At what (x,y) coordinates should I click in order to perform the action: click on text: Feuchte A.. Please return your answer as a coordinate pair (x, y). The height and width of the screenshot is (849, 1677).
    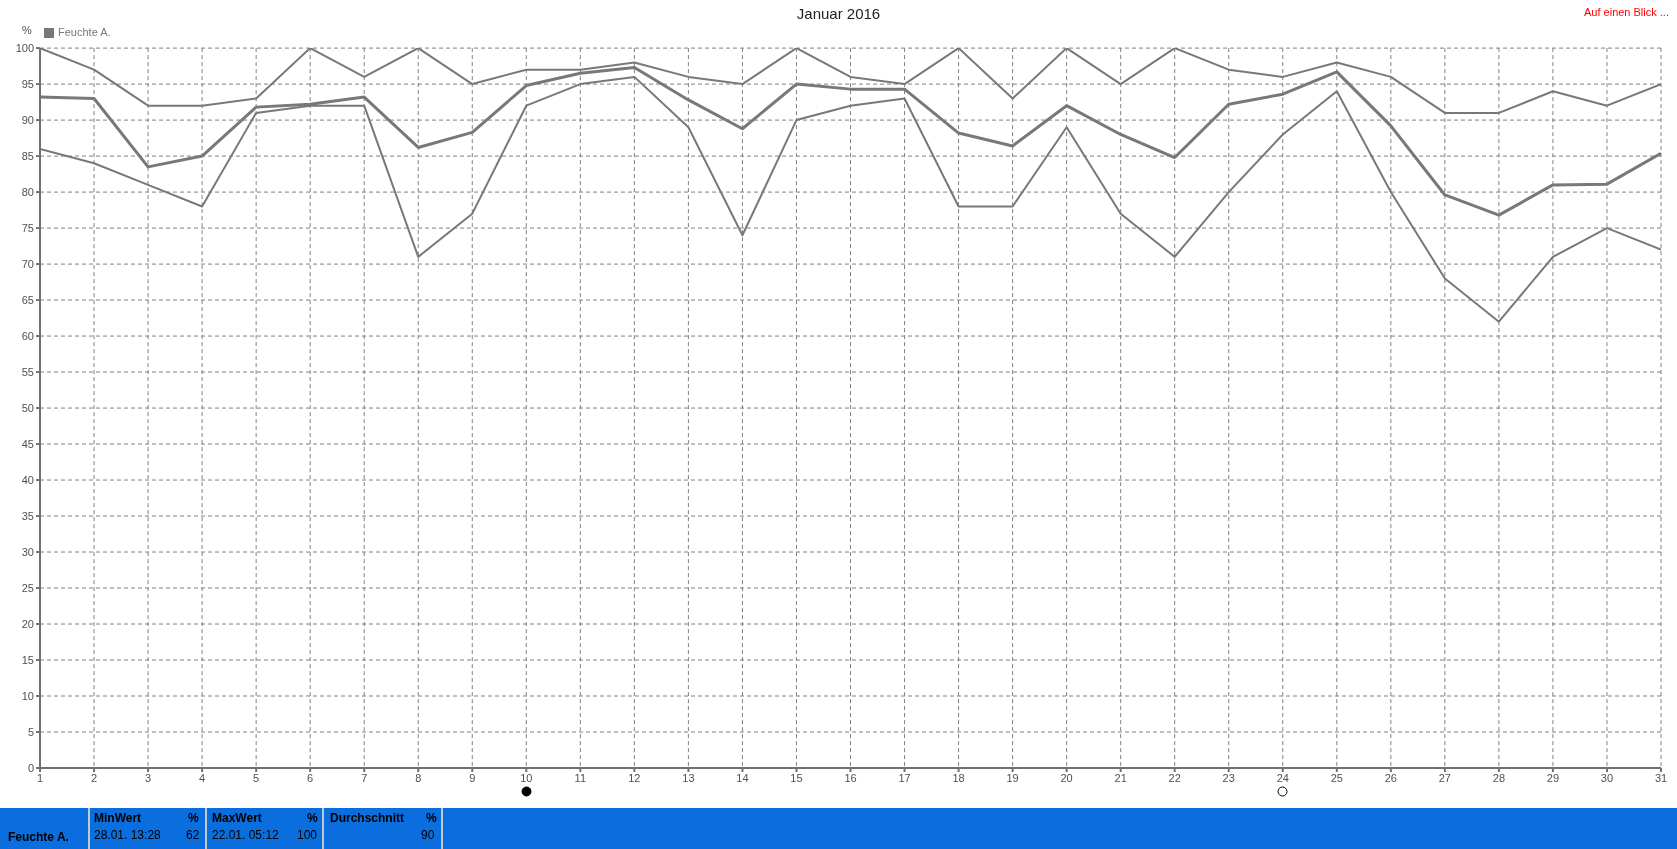
    Looking at the image, I should click on (38, 837).